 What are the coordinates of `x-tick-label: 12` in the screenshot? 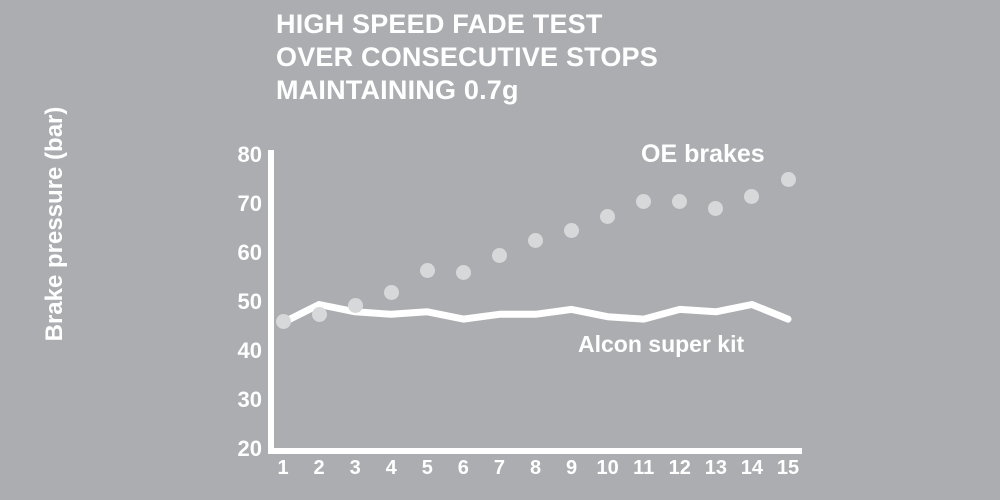 It's located at (679, 468).